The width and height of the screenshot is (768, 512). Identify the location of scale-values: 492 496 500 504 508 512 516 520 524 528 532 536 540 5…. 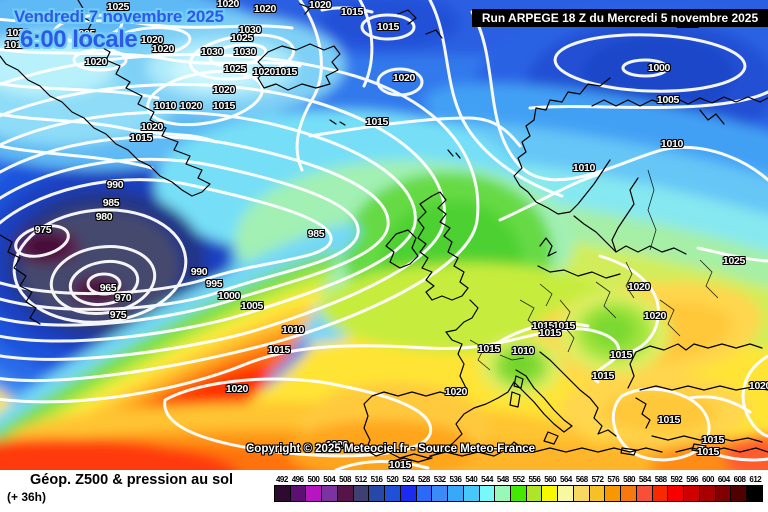
(518, 479).